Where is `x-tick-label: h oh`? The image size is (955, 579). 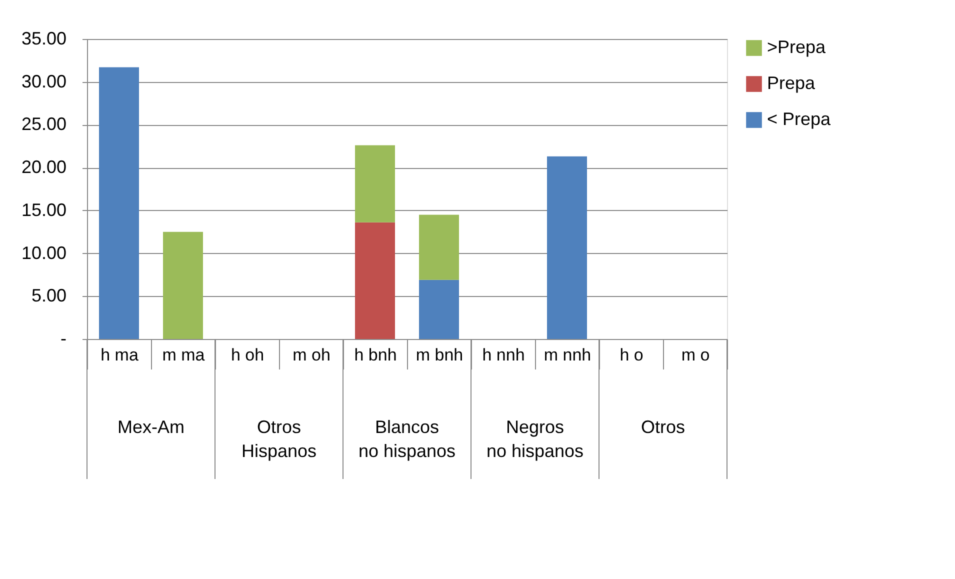
x-tick-label: h oh is located at coordinates (247, 355).